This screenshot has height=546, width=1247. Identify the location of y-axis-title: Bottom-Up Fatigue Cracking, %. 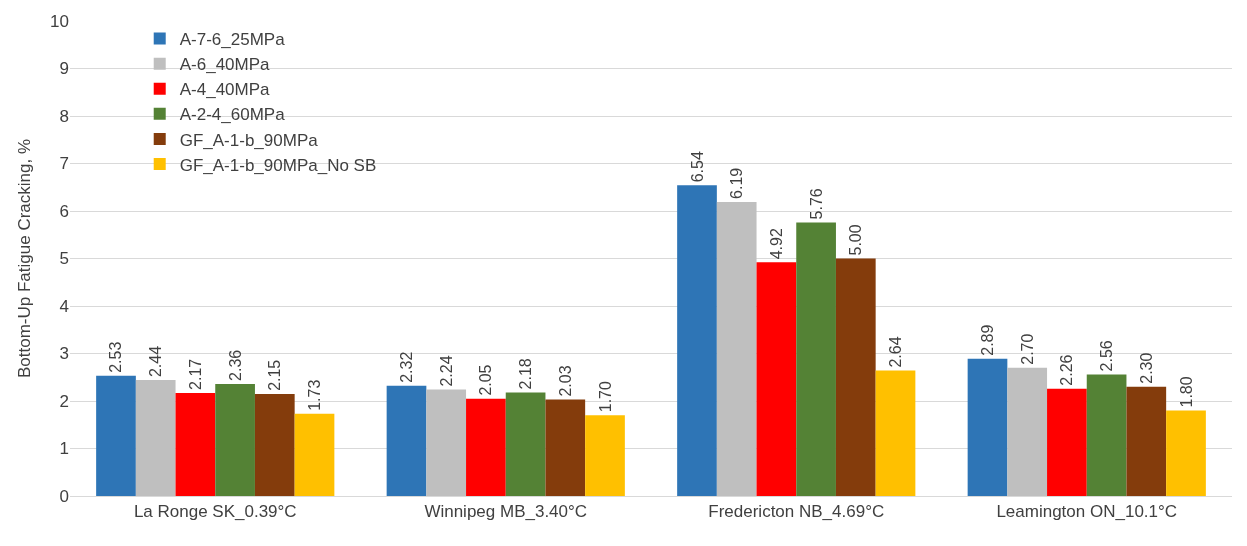
(24, 258).